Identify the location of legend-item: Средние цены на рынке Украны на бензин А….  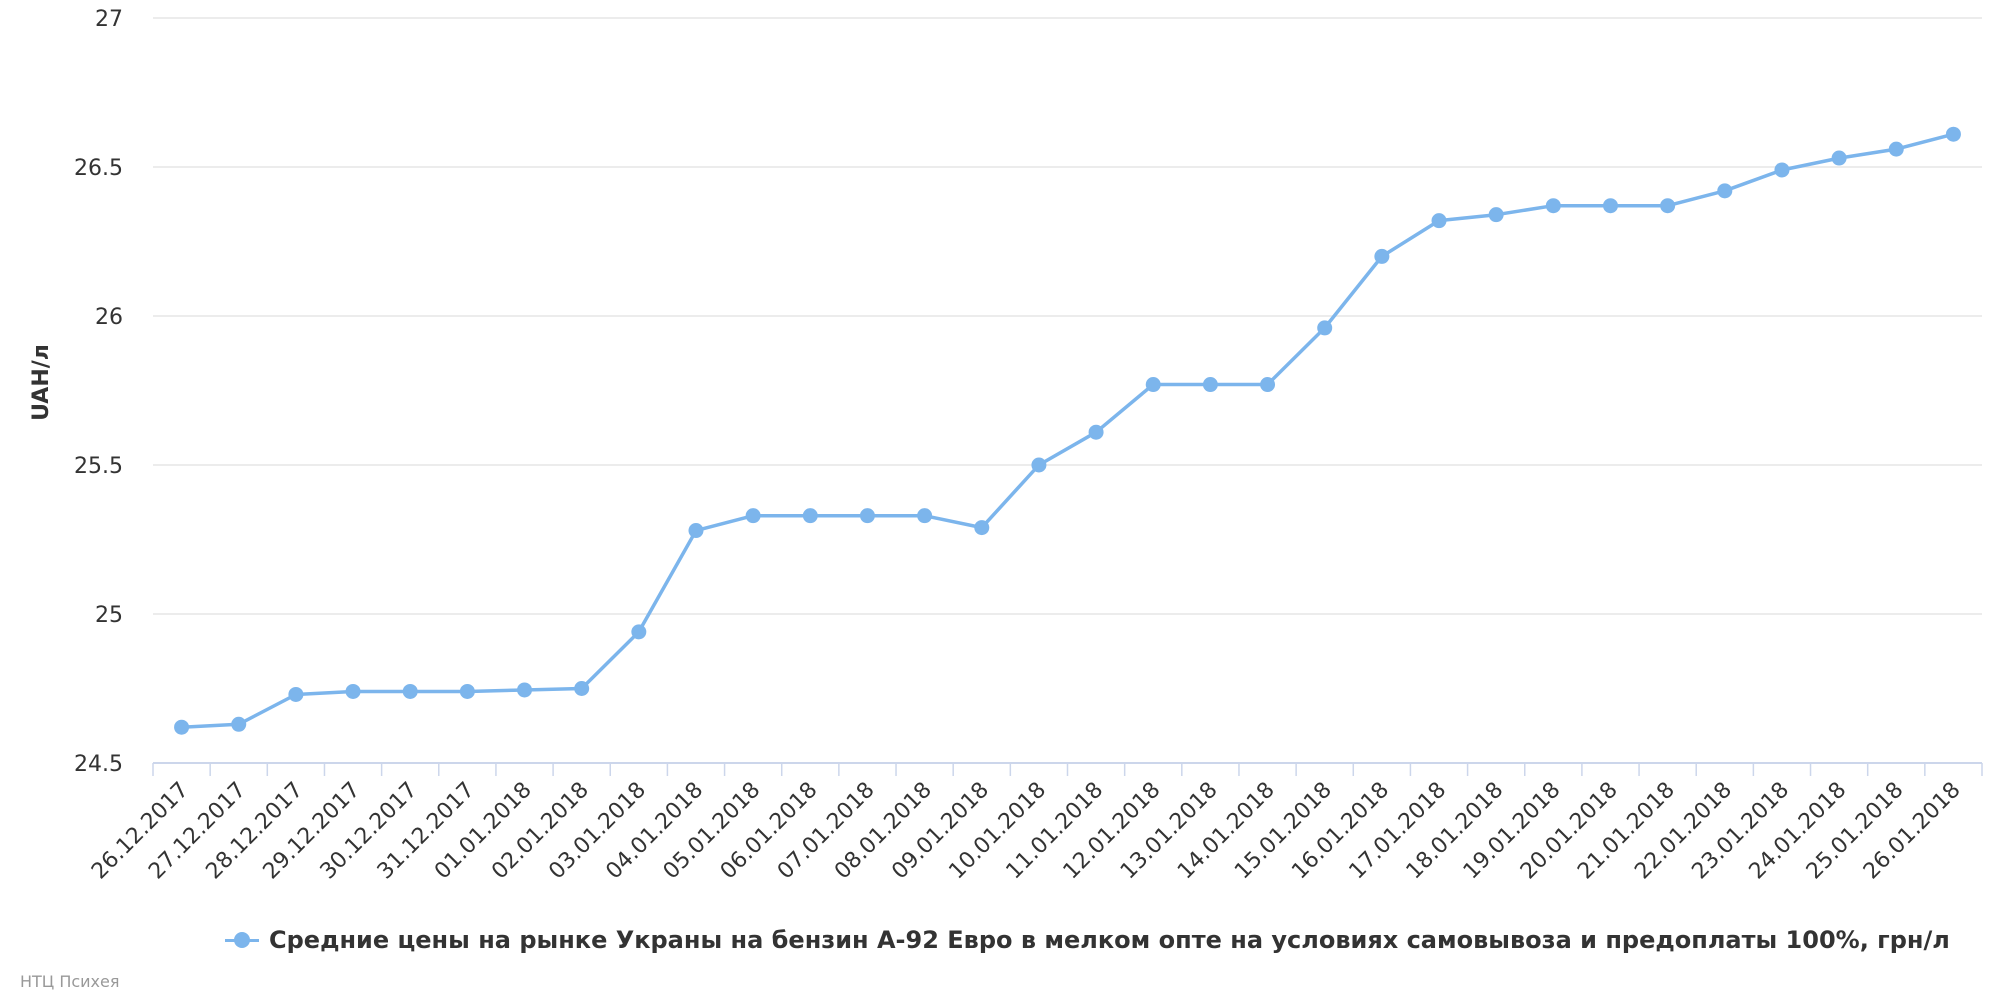
(1087, 940).